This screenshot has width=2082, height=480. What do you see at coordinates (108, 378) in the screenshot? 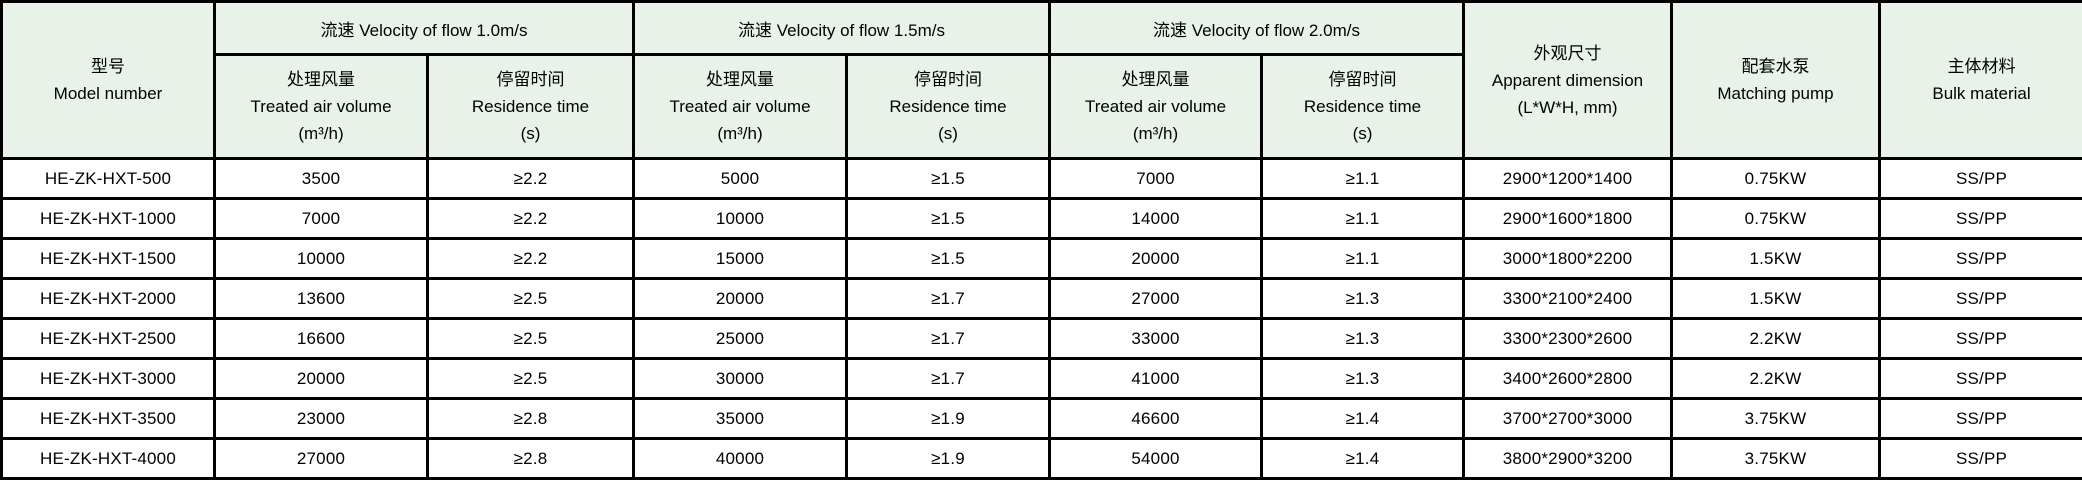
I see `cell-model: HE-ZK-HXT-3000` at bounding box center [108, 378].